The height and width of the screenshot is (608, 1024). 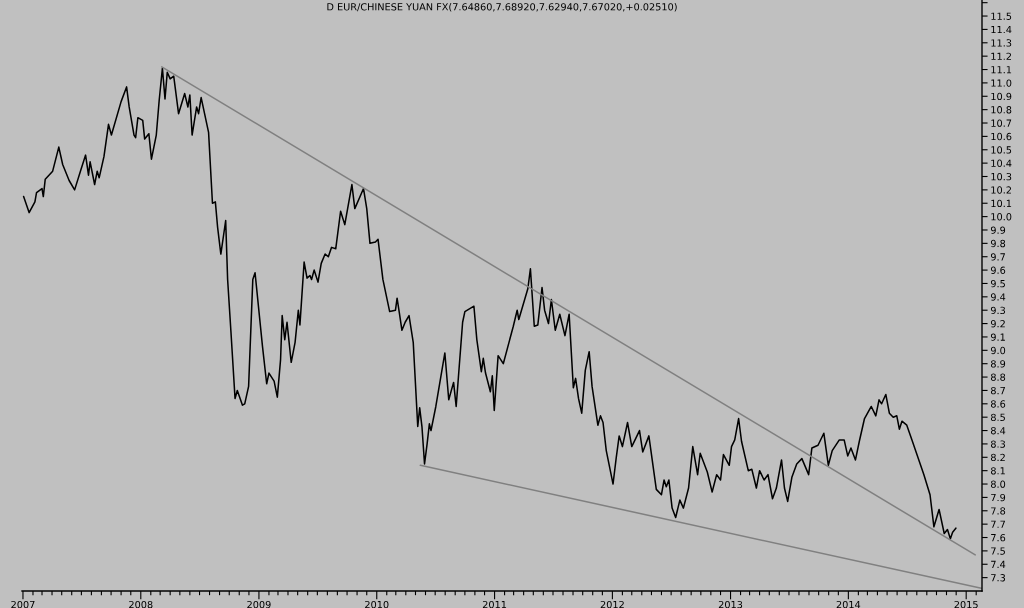 What do you see at coordinates (1001, 70) in the screenshot?
I see `y-tick-label: 11.1` at bounding box center [1001, 70].